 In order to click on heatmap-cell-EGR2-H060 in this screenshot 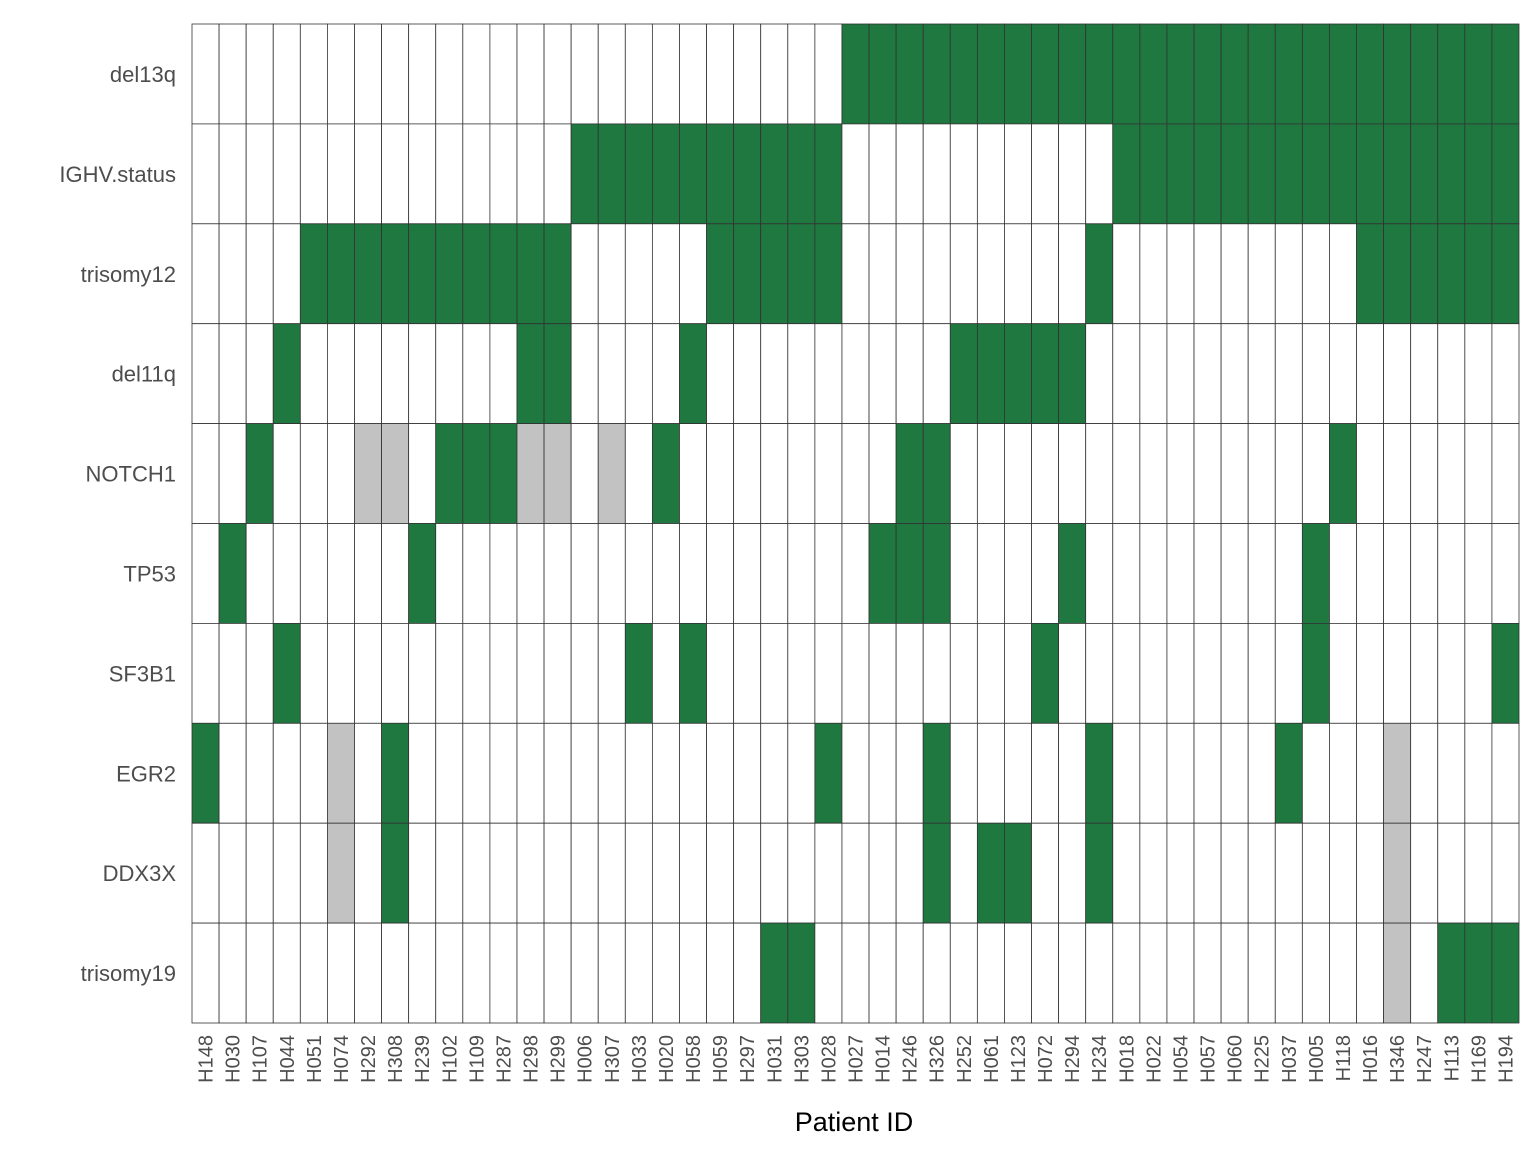, I will do `click(1234, 773)`.